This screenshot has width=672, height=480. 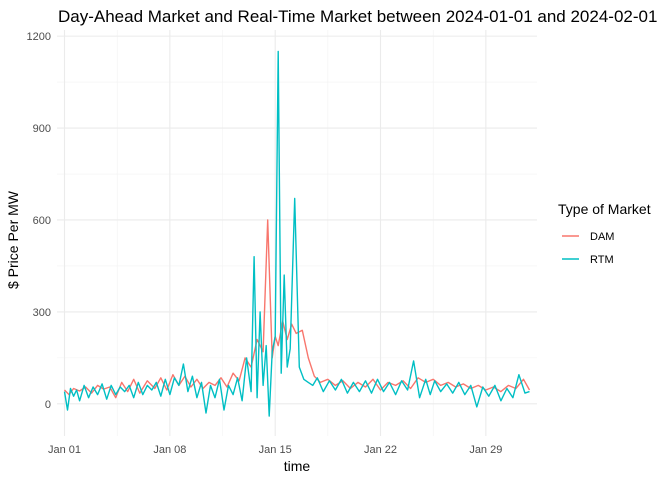 What do you see at coordinates (64, 450) in the screenshot?
I see `x-tick-label: Jan 01` at bounding box center [64, 450].